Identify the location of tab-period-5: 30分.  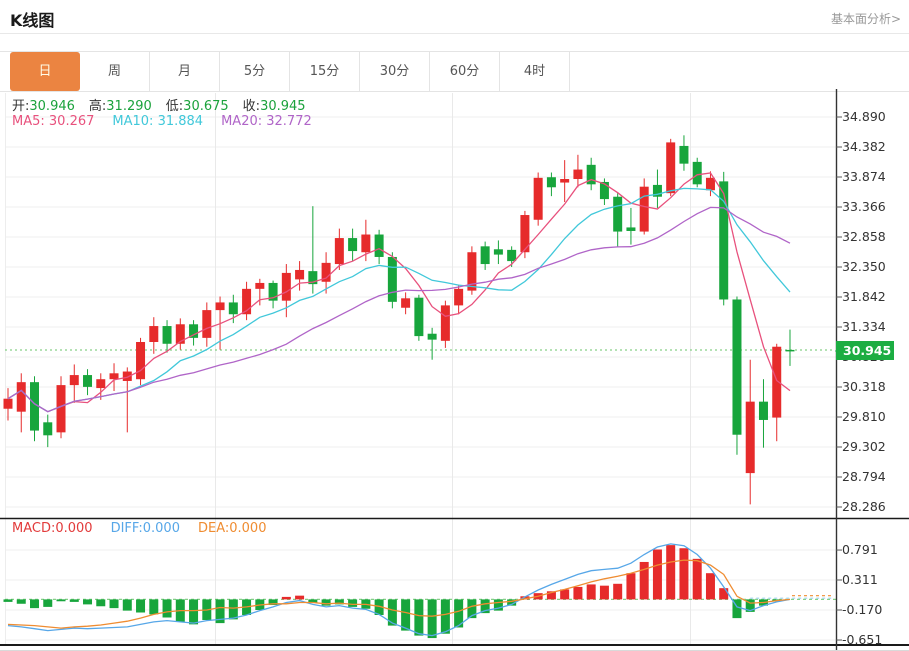
(395, 71).